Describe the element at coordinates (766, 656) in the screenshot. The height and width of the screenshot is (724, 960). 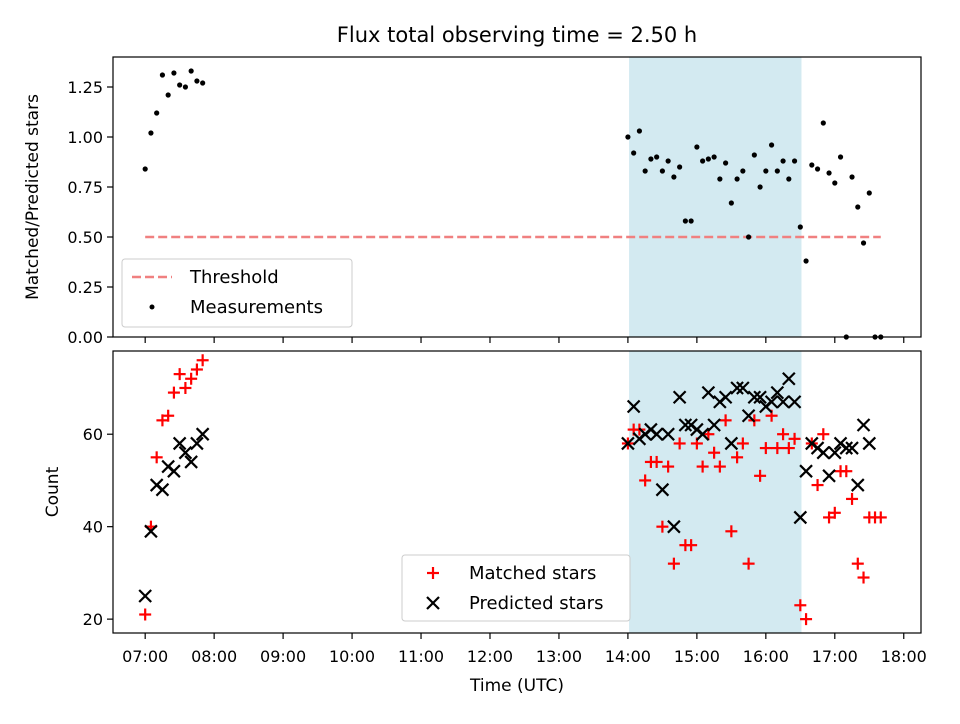
I see `x-tick-label: 16:00` at that location.